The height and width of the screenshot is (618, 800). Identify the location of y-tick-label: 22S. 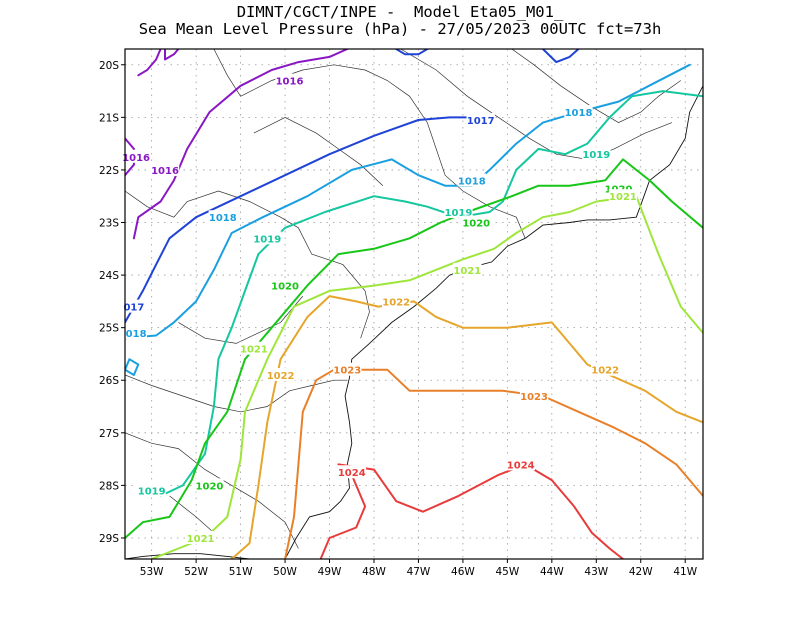
(109, 171).